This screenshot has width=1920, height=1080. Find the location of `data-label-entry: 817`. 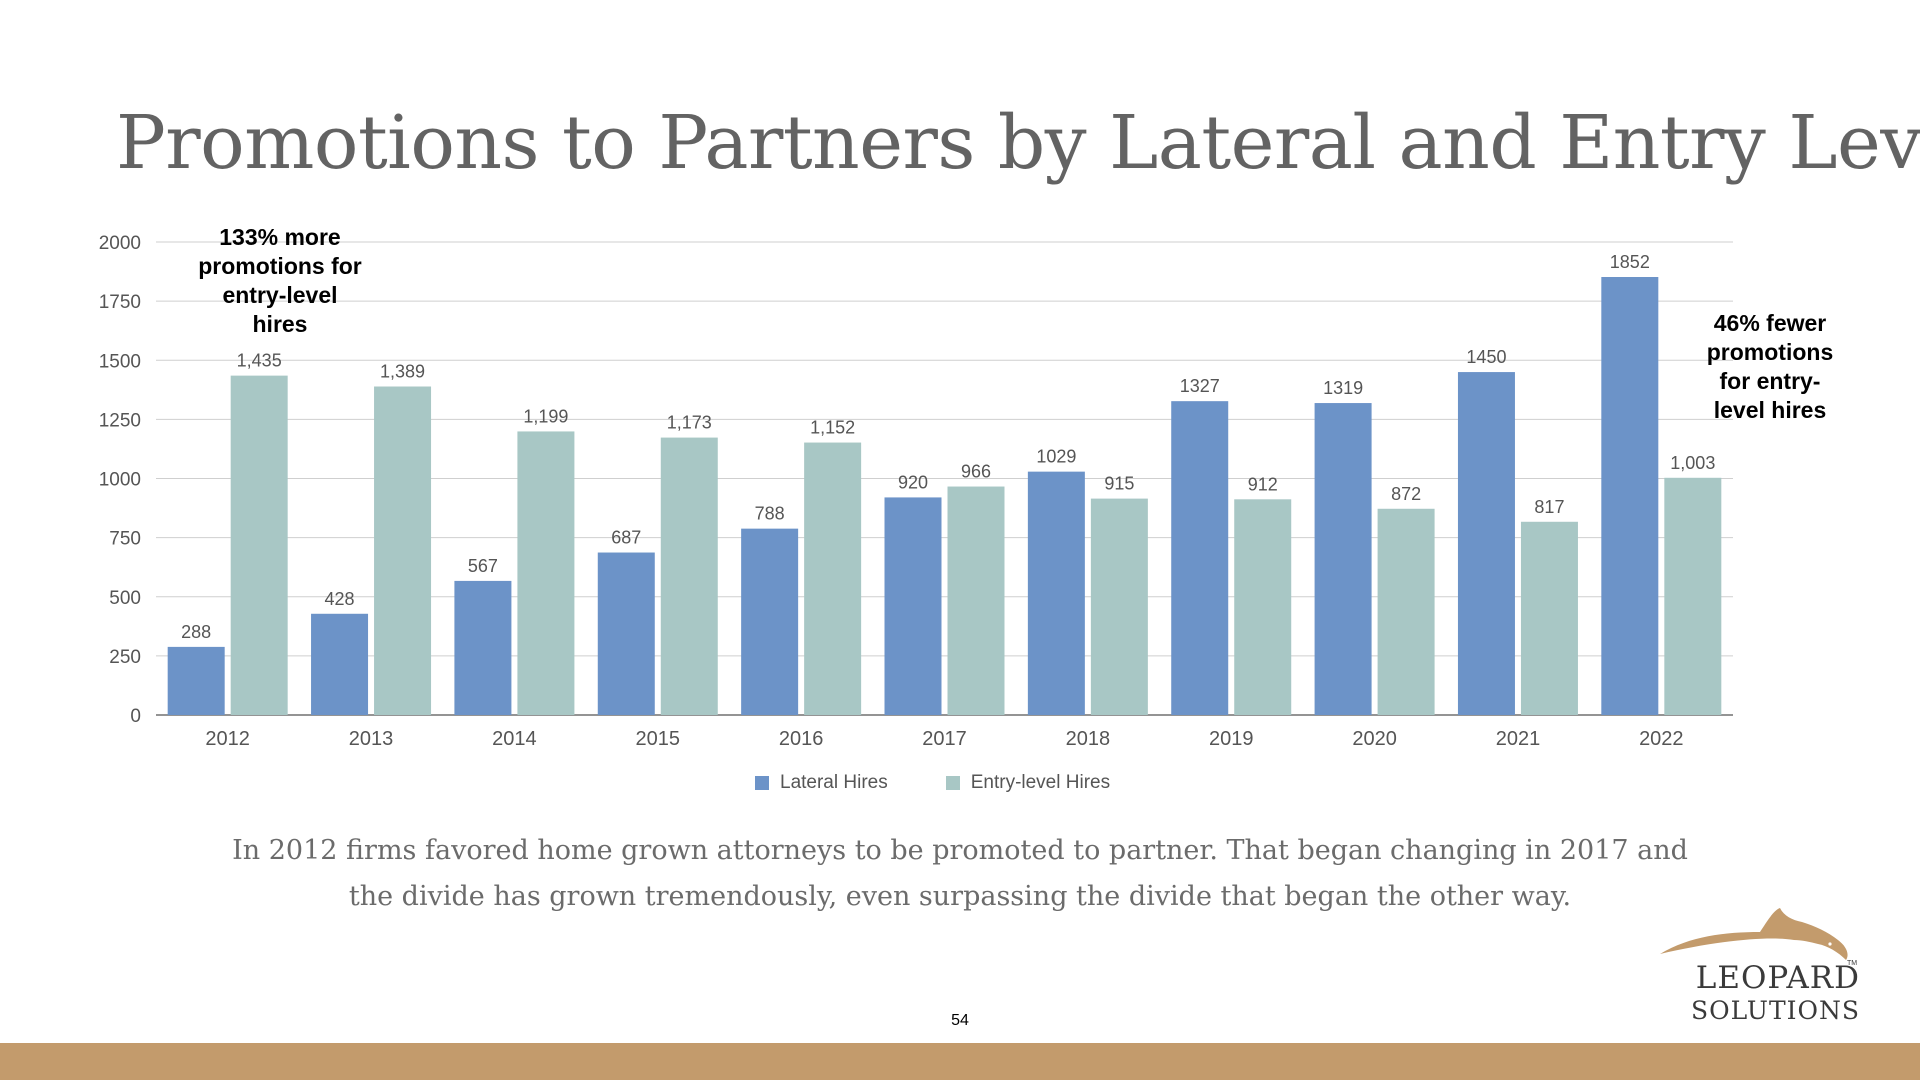

data-label-entry: 817 is located at coordinates (1549, 507).